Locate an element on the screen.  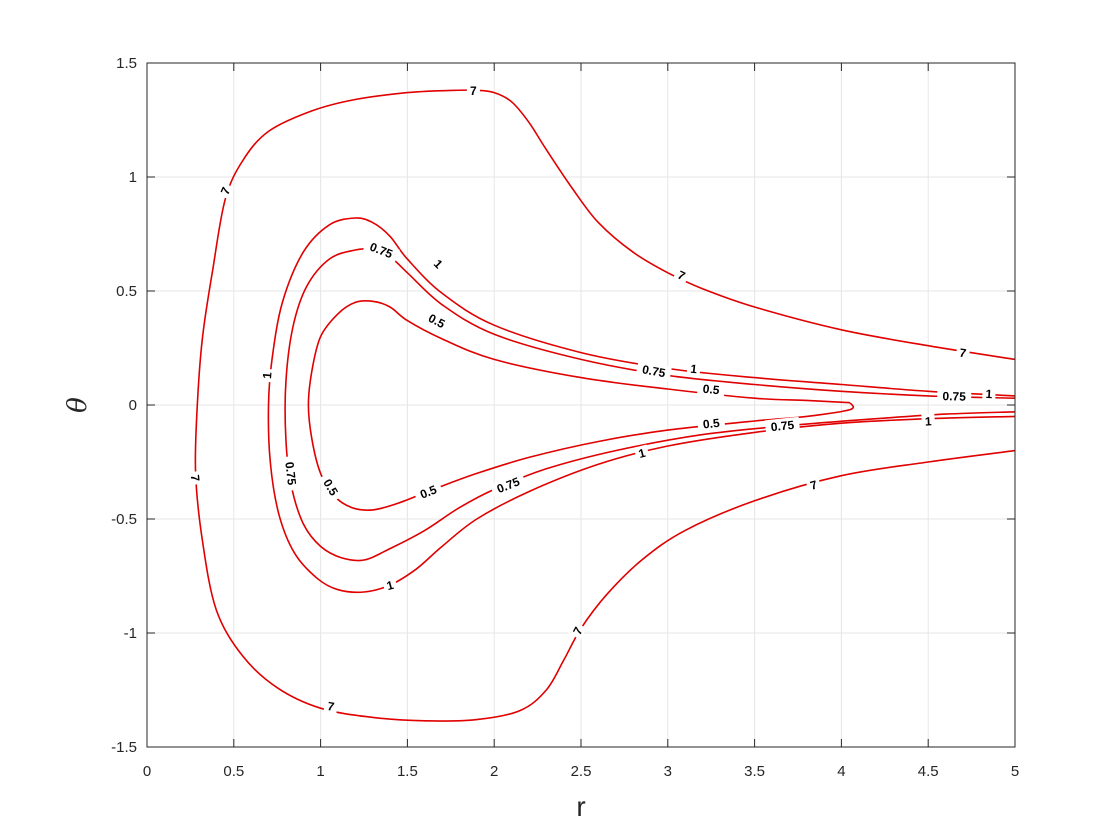
y-tick-label: 1 is located at coordinates (133, 177).